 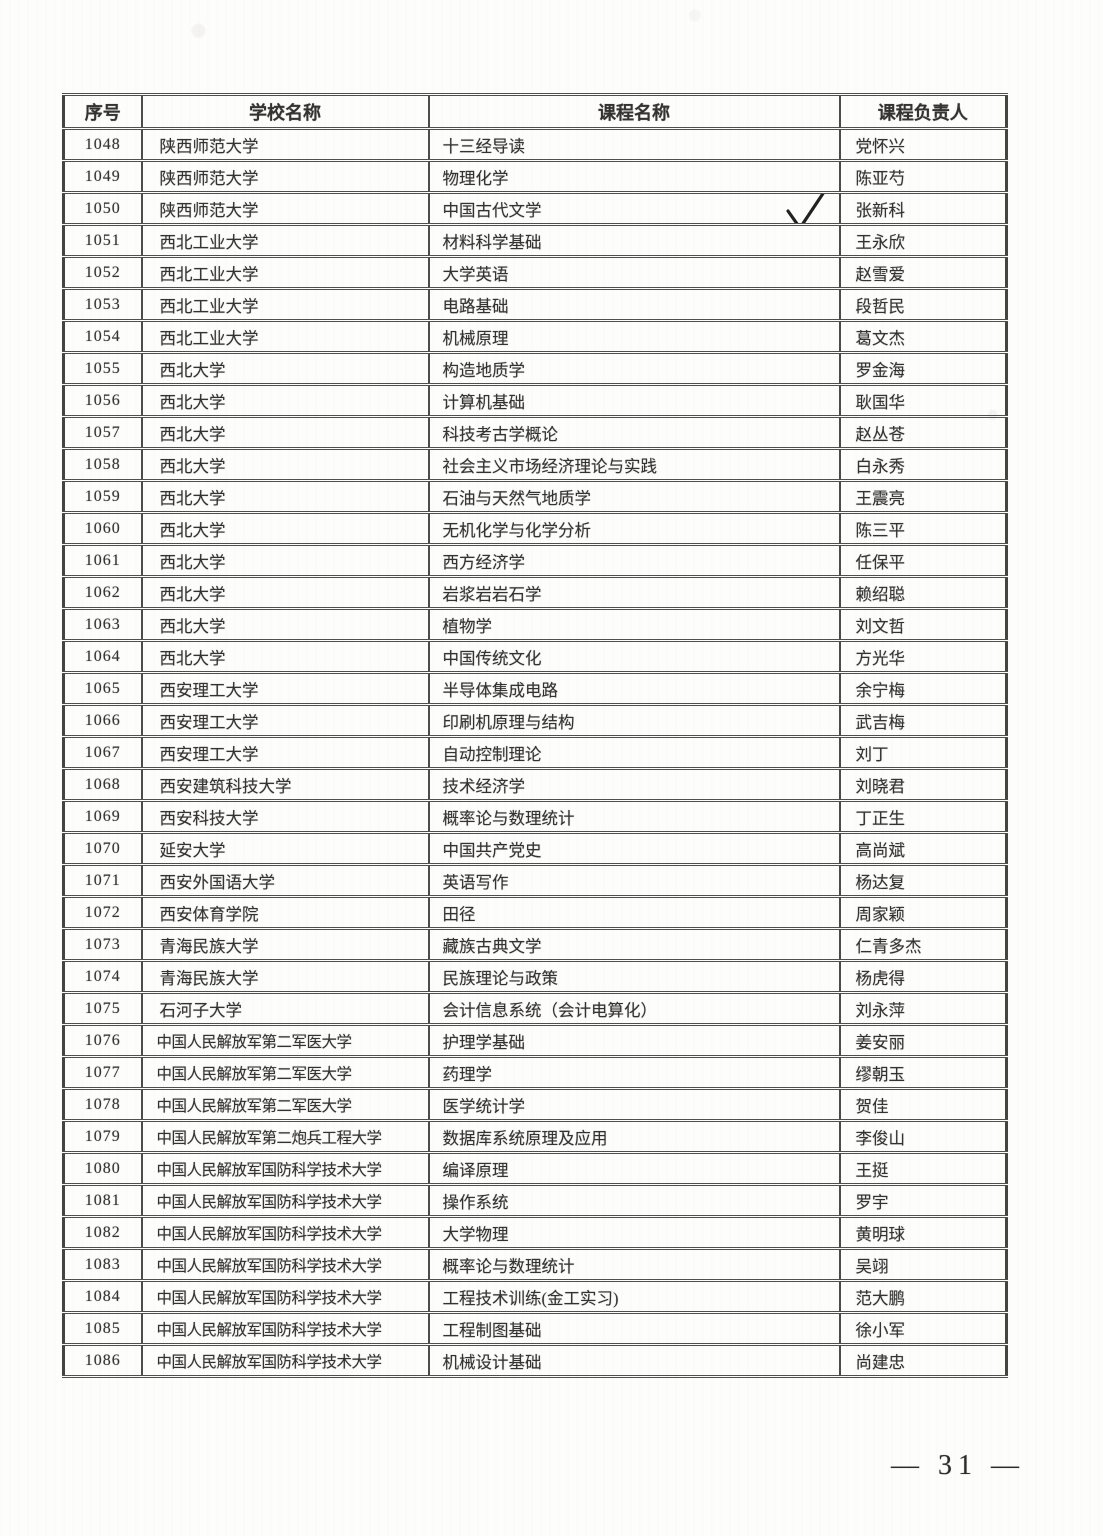 What do you see at coordinates (535, 368) in the screenshot?
I see `table-row: 1055 西北大学 构造地质学 罗金海` at bounding box center [535, 368].